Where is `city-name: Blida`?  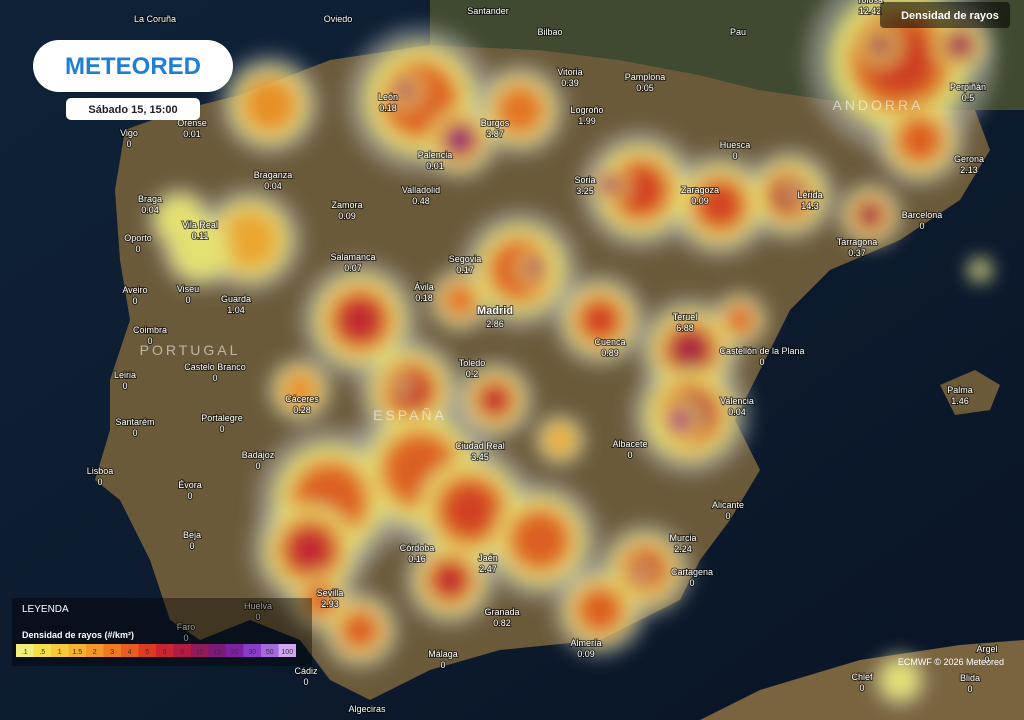 city-name: Blida is located at coordinates (970, 678).